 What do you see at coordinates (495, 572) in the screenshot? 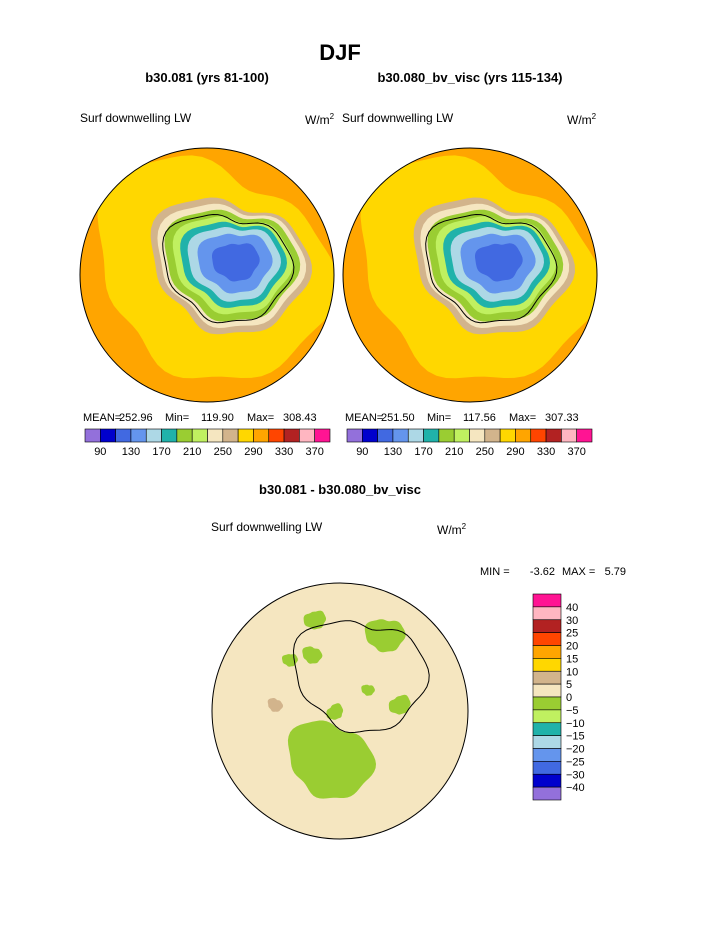
I see `min-label: MIN =` at bounding box center [495, 572].